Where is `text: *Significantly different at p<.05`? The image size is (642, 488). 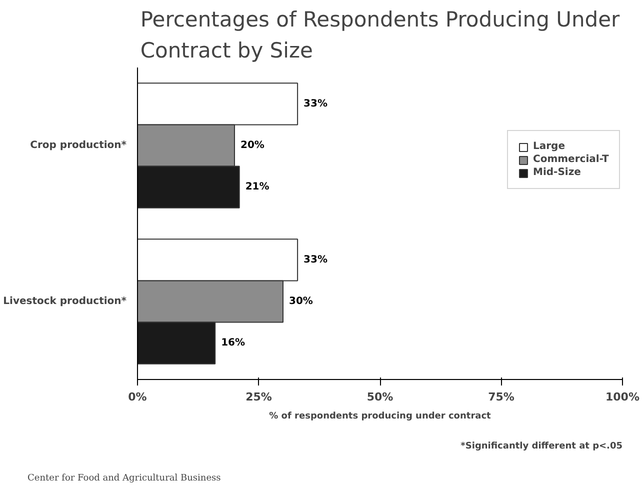
text: *Significantly different at p<.05 is located at coordinates (541, 447).